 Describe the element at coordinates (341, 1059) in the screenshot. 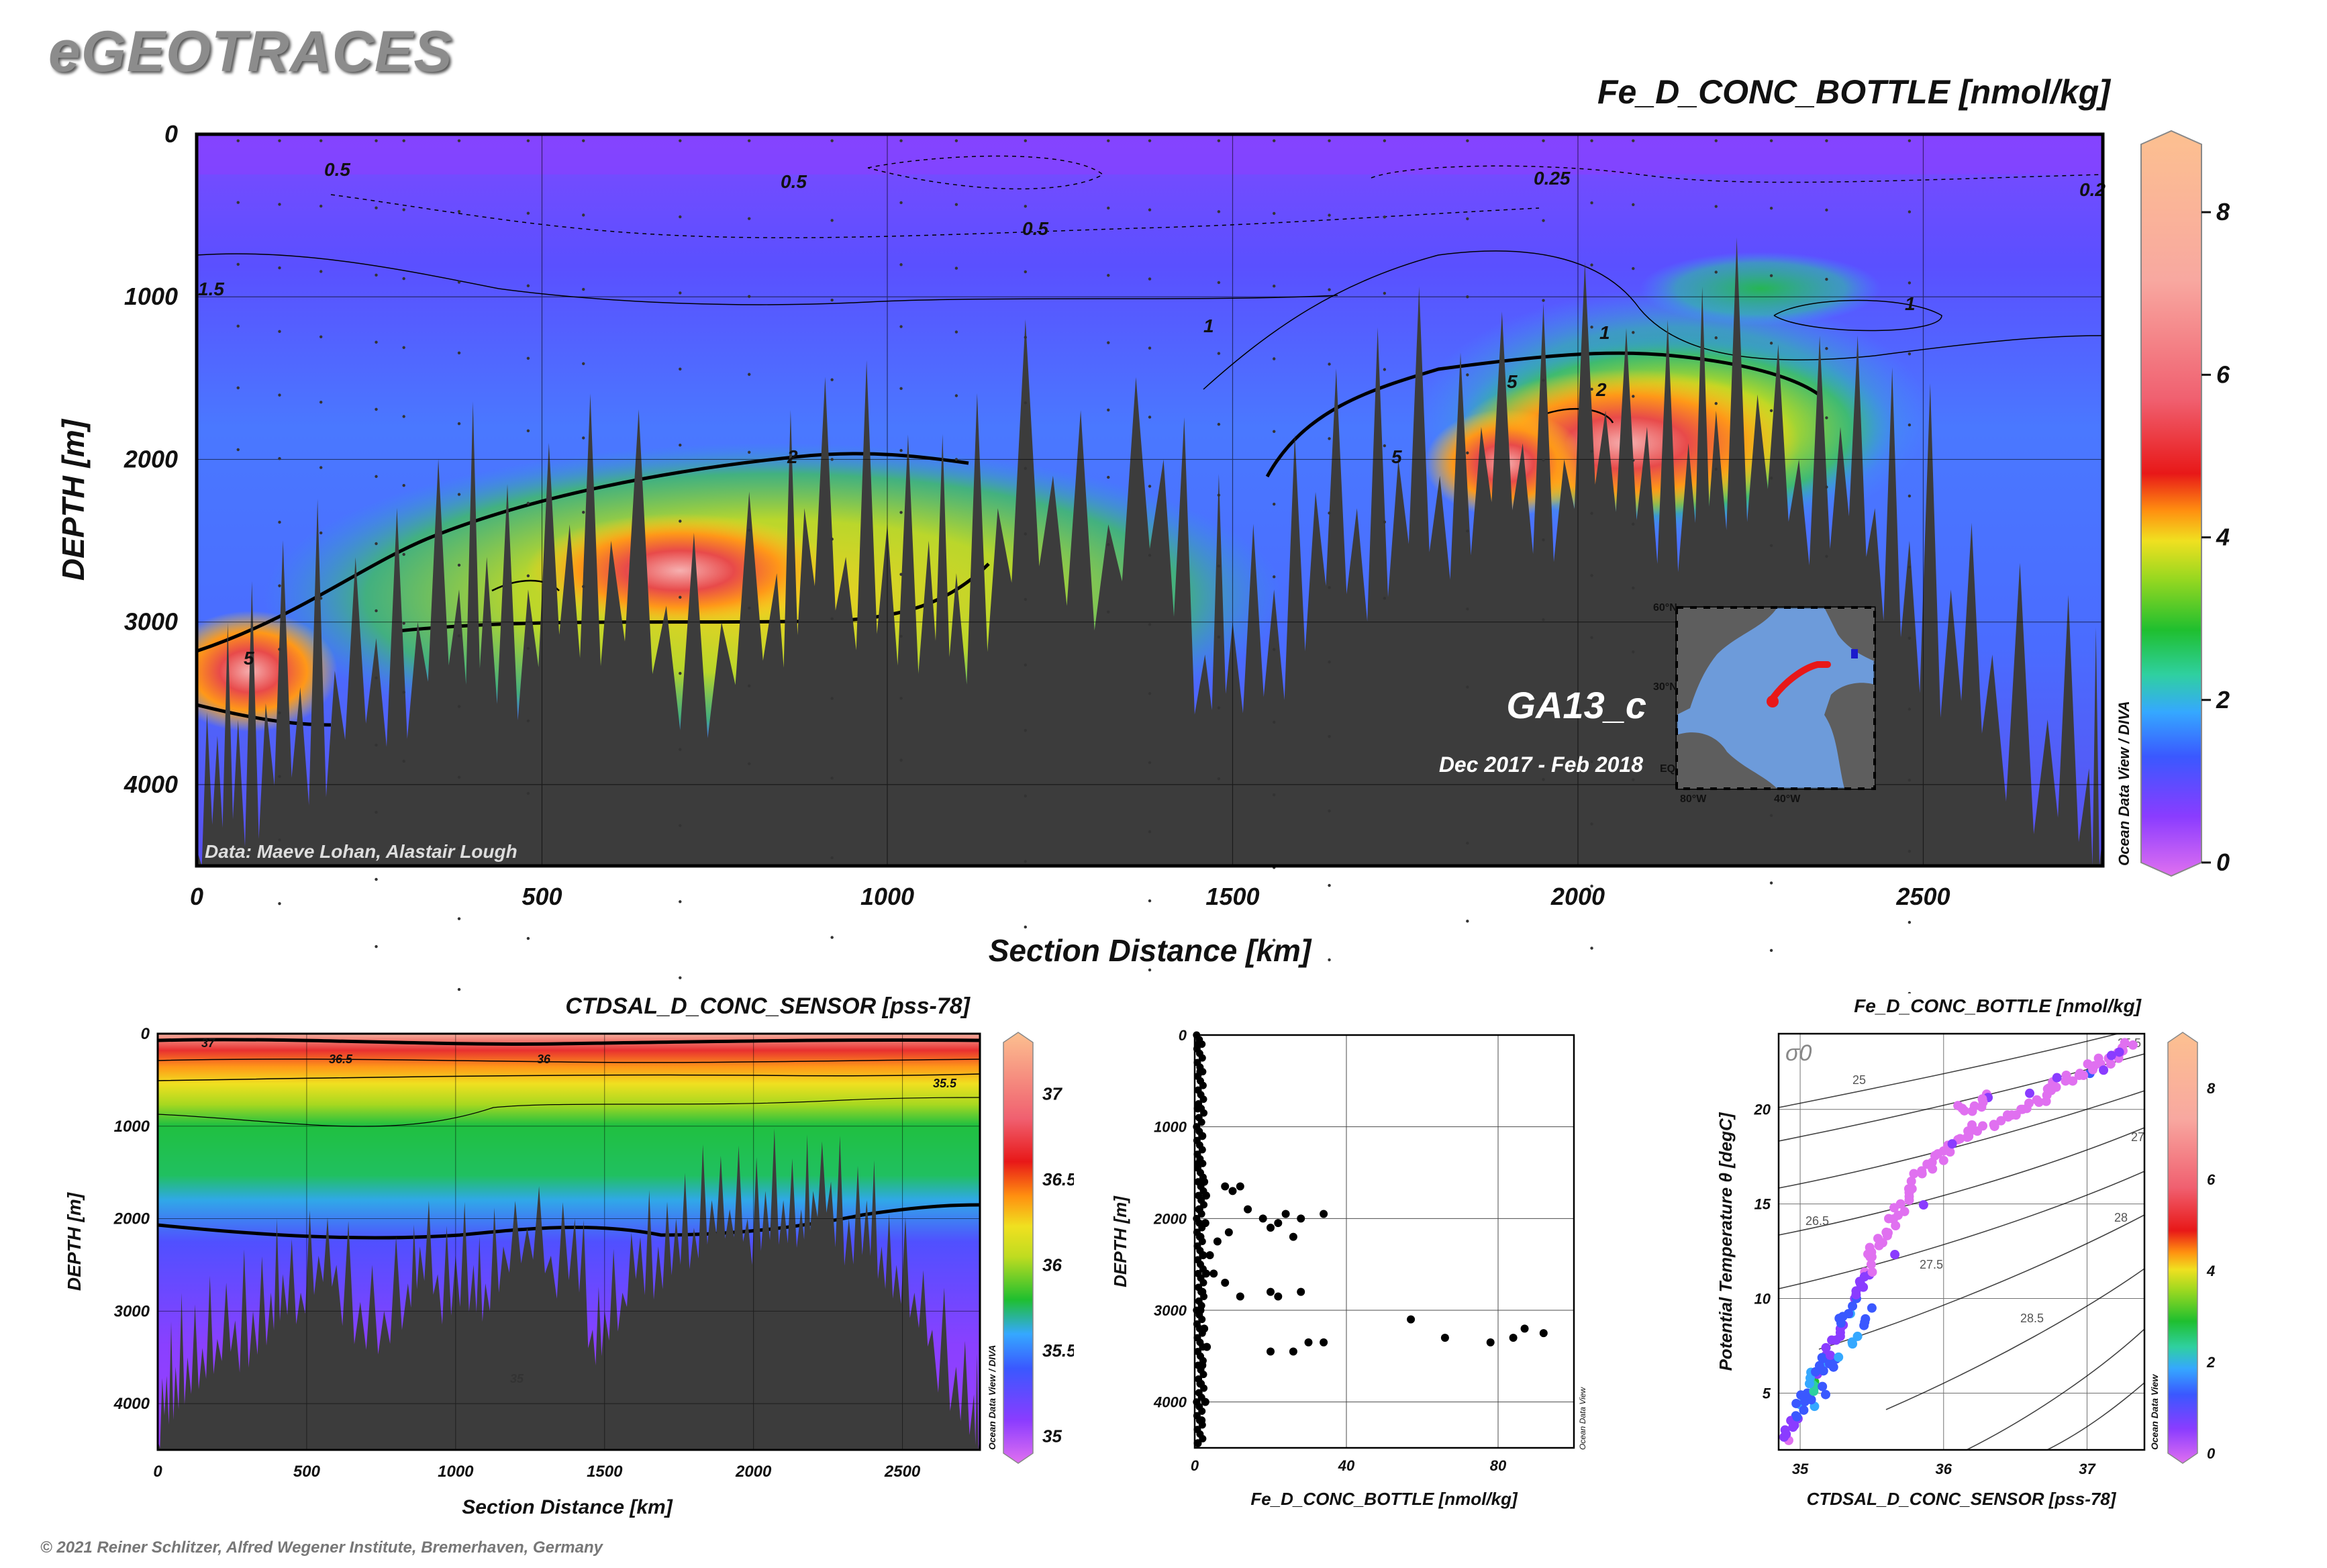

I see `contour-label: 36.5` at that location.